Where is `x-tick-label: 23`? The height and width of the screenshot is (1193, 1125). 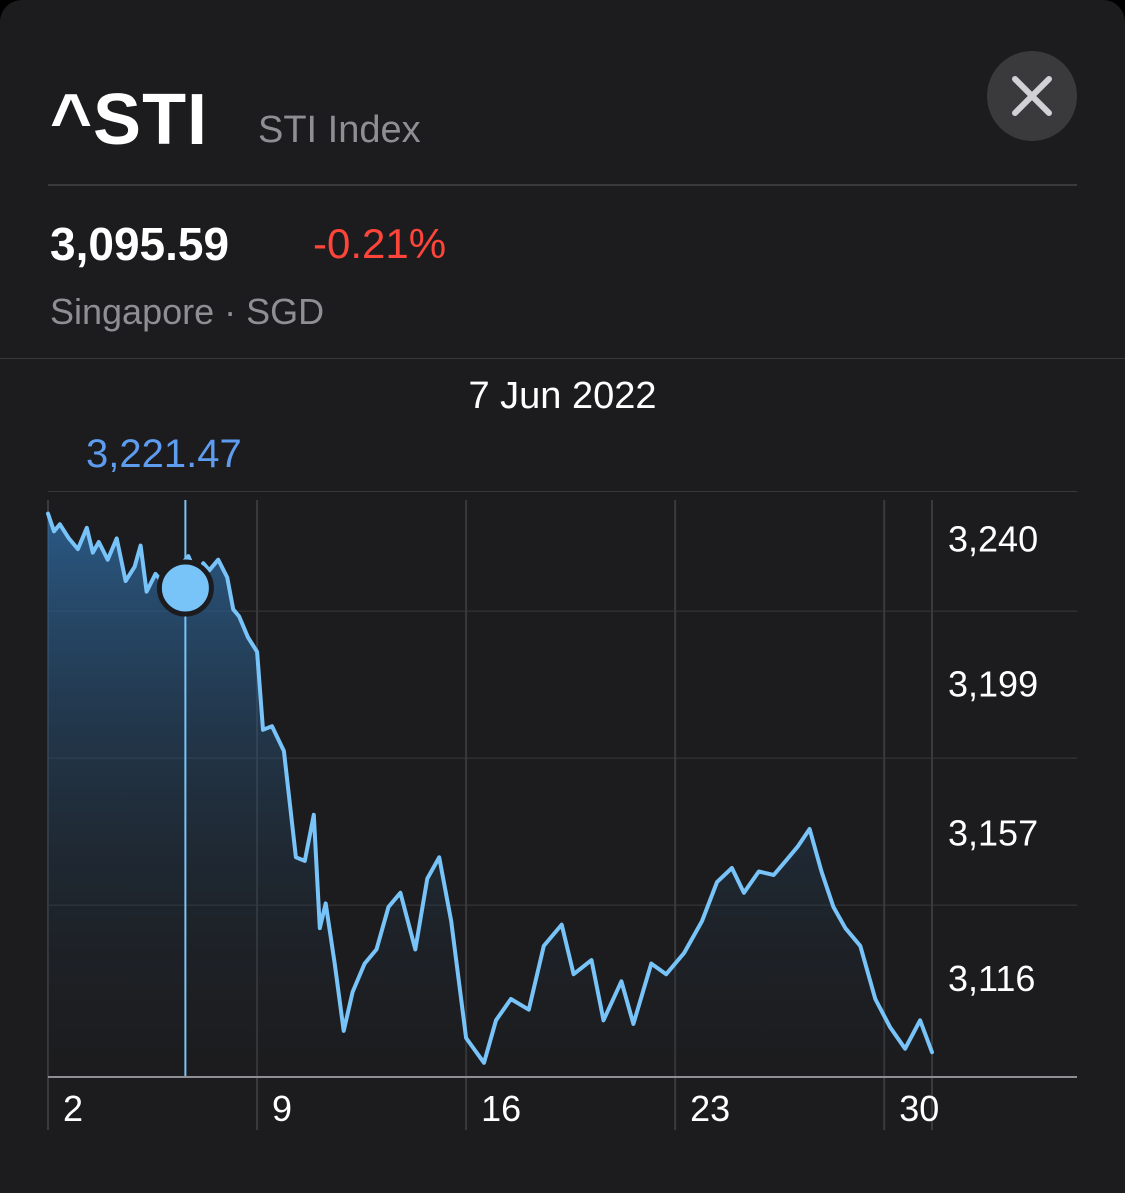 x-tick-label: 23 is located at coordinates (710, 1108).